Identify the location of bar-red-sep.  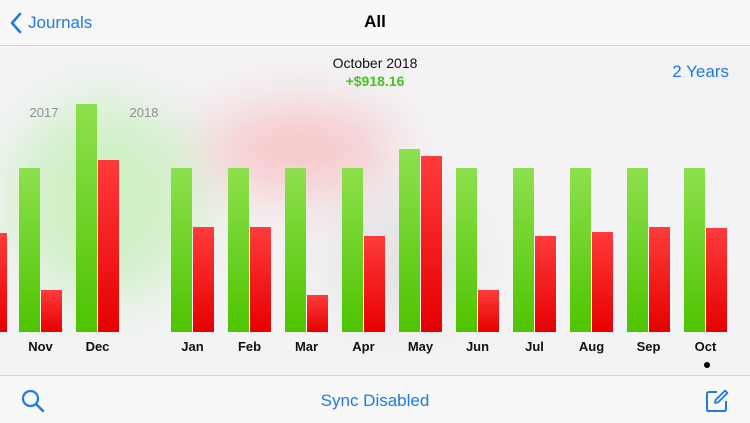
(659, 279).